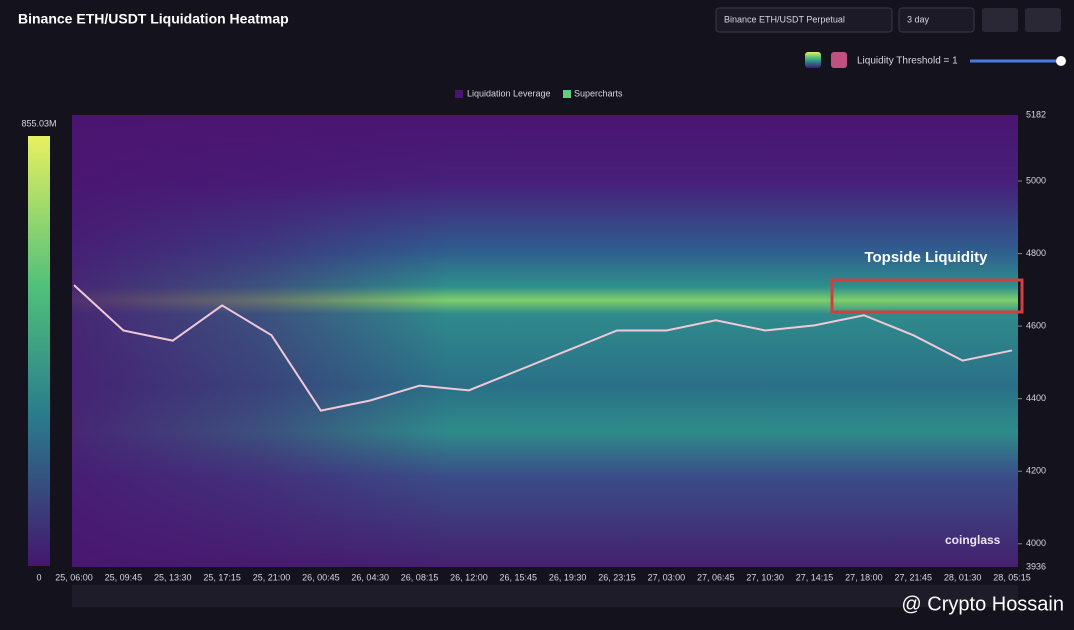 The width and height of the screenshot is (1074, 630). What do you see at coordinates (918, 19) in the screenshot?
I see `range-select-label: 3 day` at bounding box center [918, 19].